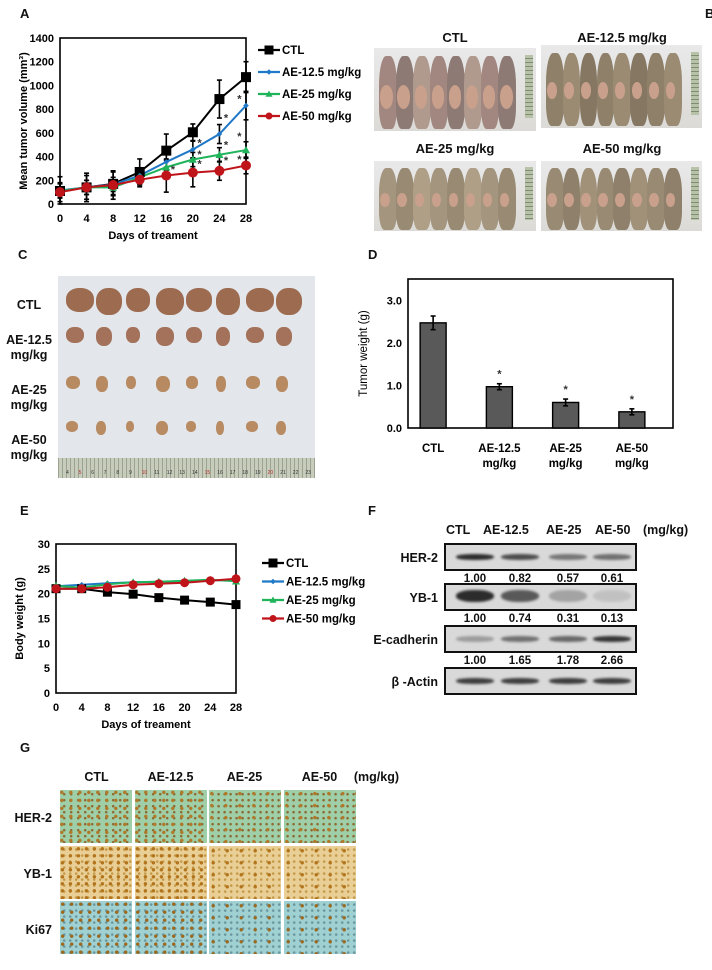 Image resolution: width=712 pixels, height=970 pixels. What do you see at coordinates (419, 558) in the screenshot?
I see `wb-row-label: HER-2` at bounding box center [419, 558].